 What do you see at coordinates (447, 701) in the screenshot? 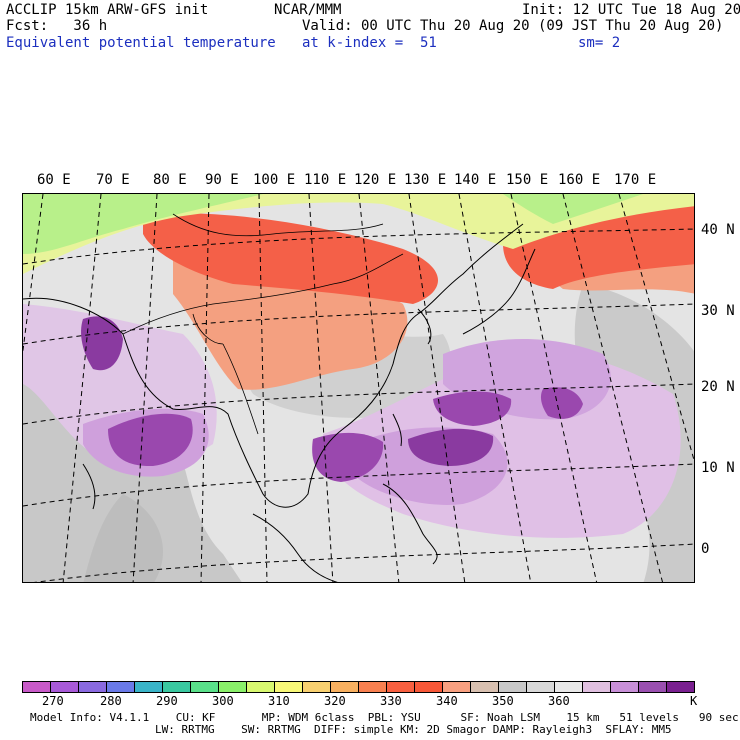
I see `colorbar-tick: 340` at bounding box center [447, 701].